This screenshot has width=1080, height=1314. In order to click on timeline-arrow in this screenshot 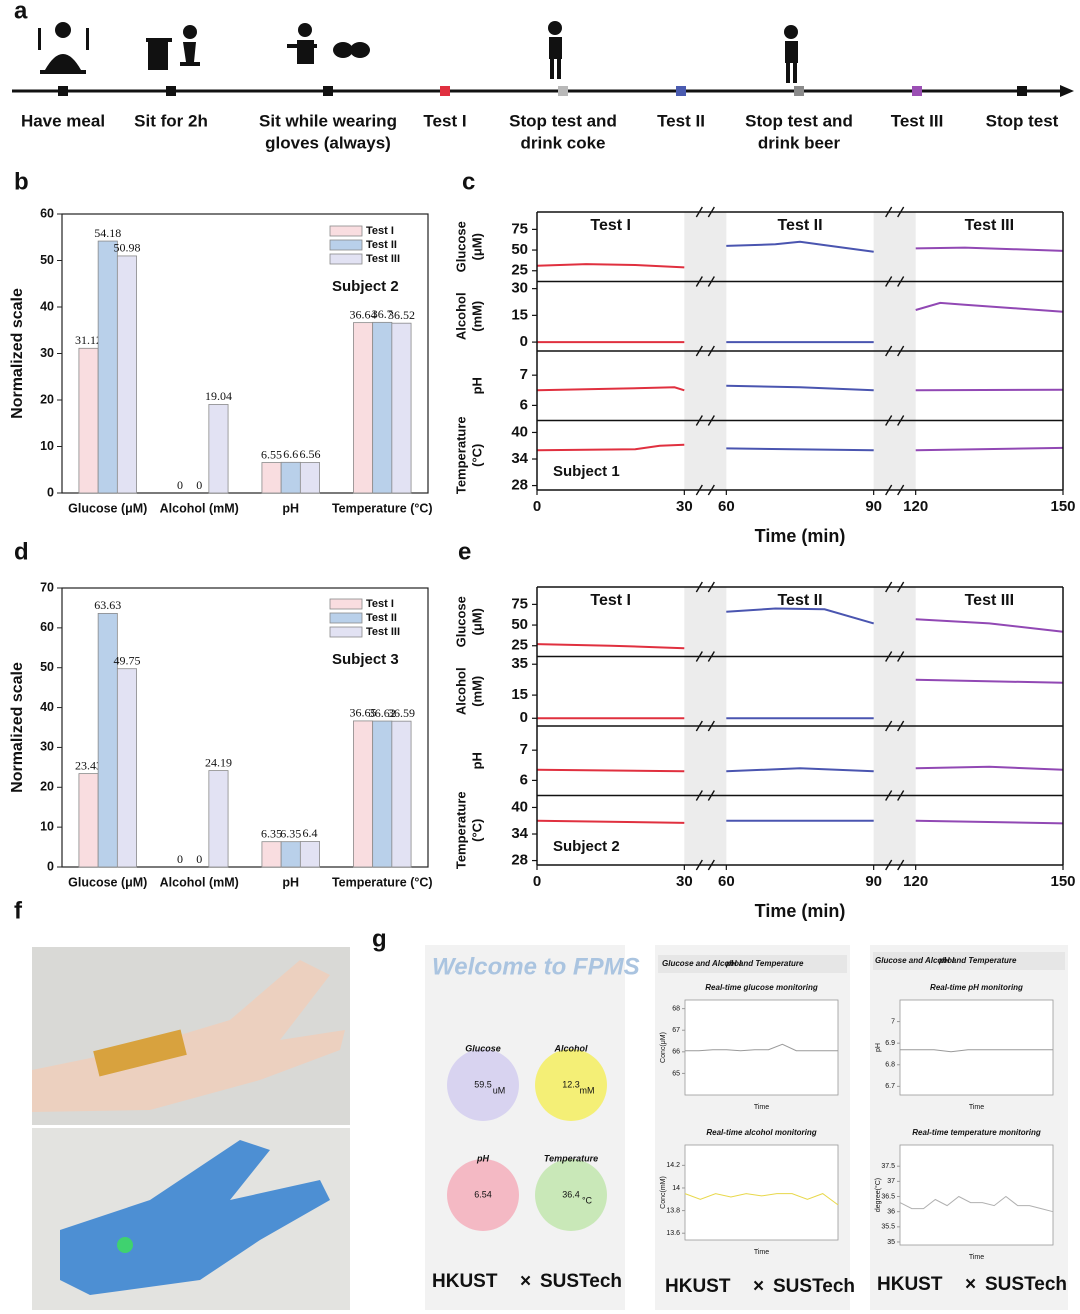, I will do `click(1067, 91)`.